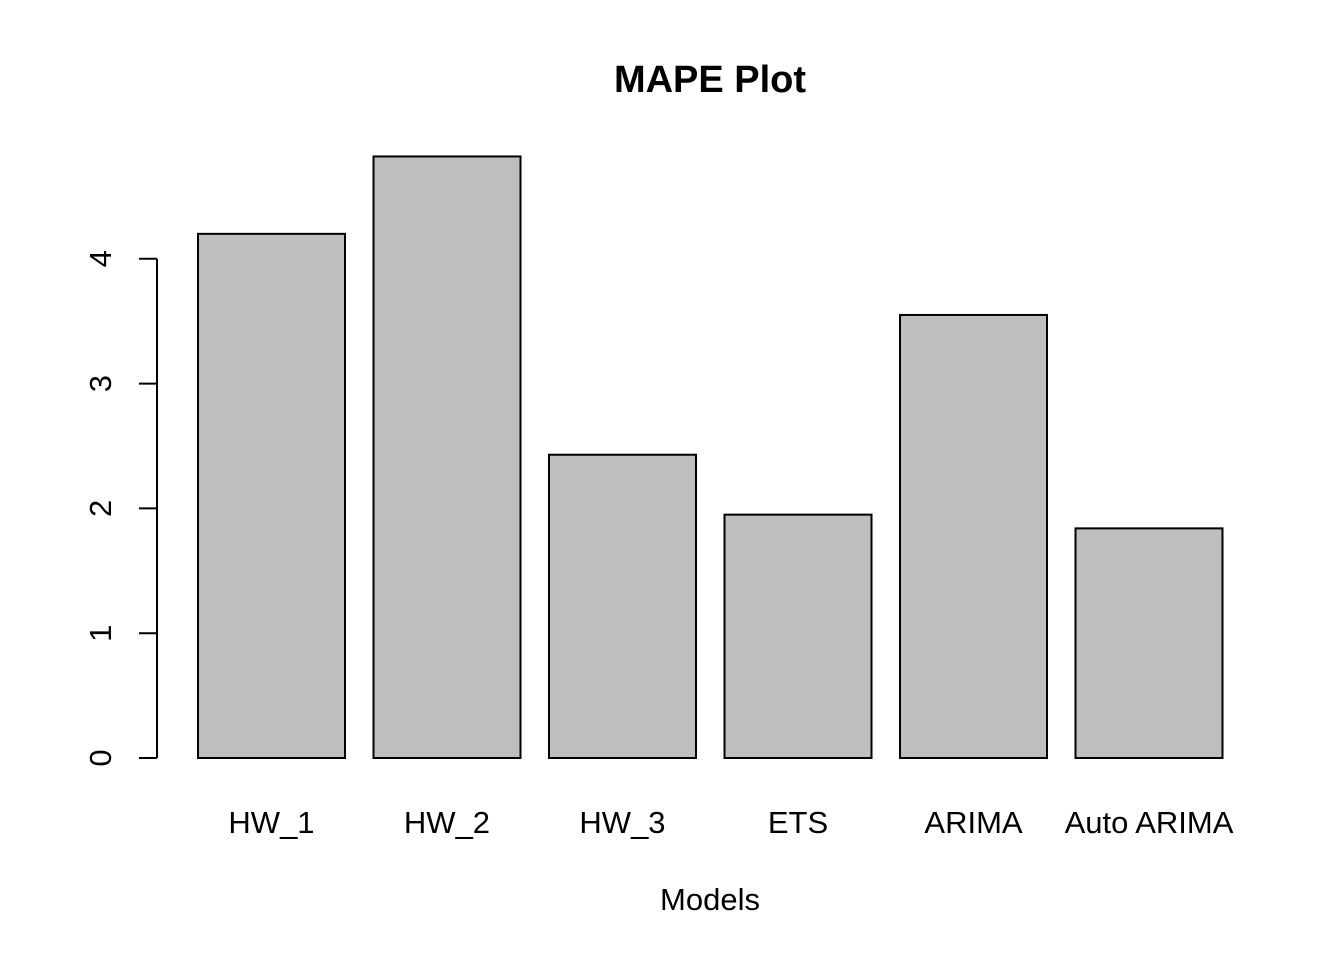 This screenshot has height=960, width=1344. I want to click on category-label: HW_3, so click(622, 822).